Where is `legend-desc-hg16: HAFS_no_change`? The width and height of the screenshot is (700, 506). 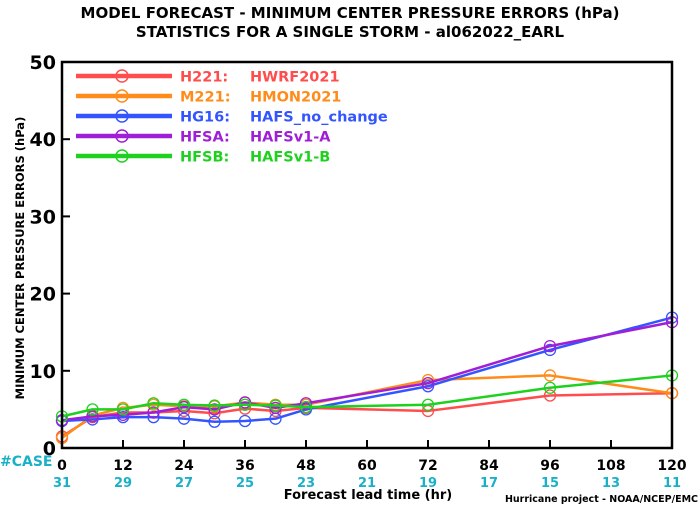
legend-desc-hg16: HAFS_no_change is located at coordinates (319, 118).